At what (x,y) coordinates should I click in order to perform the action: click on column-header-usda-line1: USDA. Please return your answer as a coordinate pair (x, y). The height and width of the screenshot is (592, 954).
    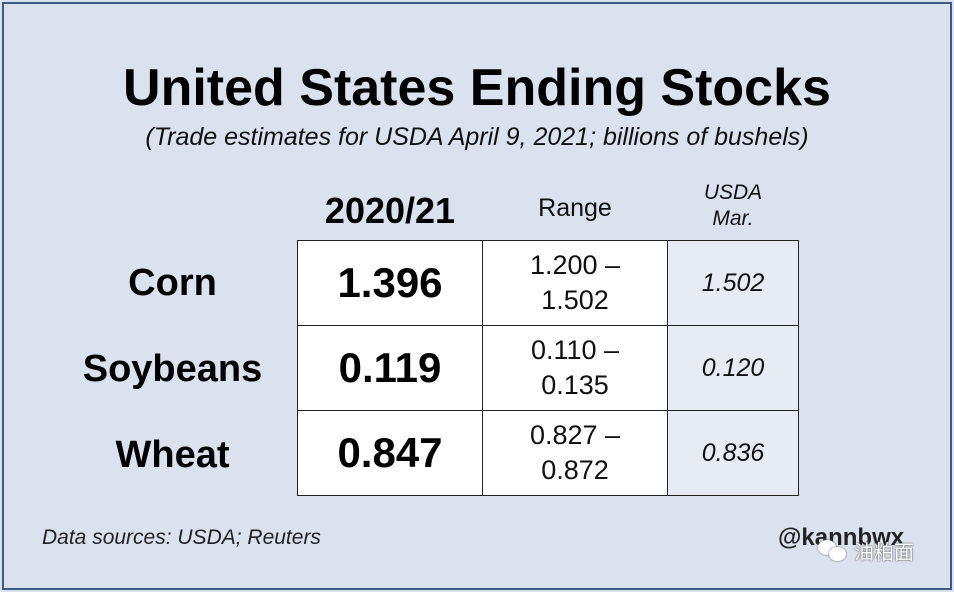
    Looking at the image, I should click on (733, 192).